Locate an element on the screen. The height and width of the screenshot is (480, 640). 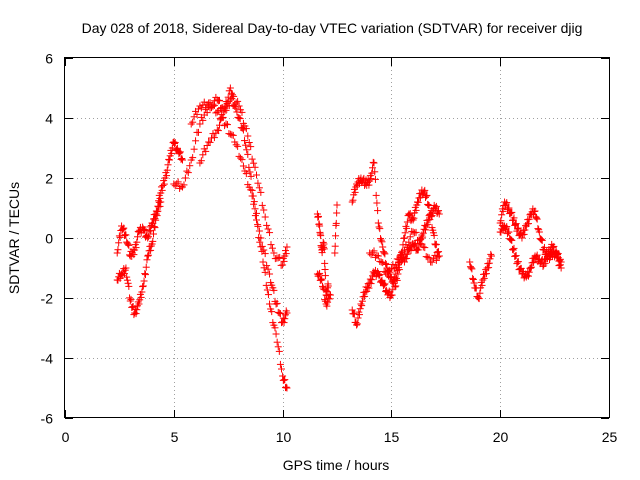
y-tick-label: -2 is located at coordinates (47, 299).